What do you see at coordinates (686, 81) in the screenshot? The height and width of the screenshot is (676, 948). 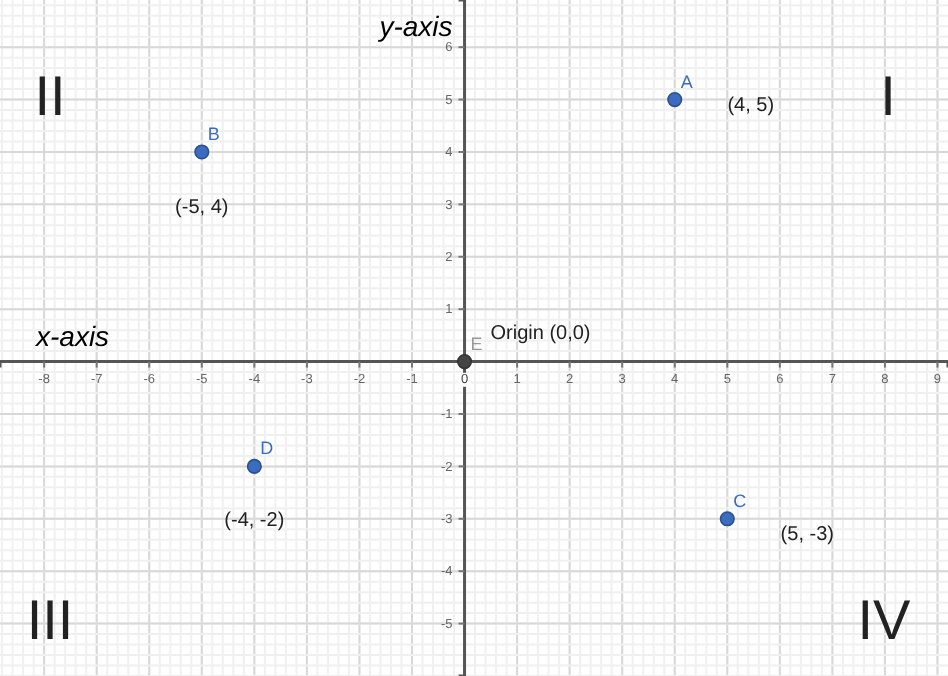 I see `series-label: A` at bounding box center [686, 81].